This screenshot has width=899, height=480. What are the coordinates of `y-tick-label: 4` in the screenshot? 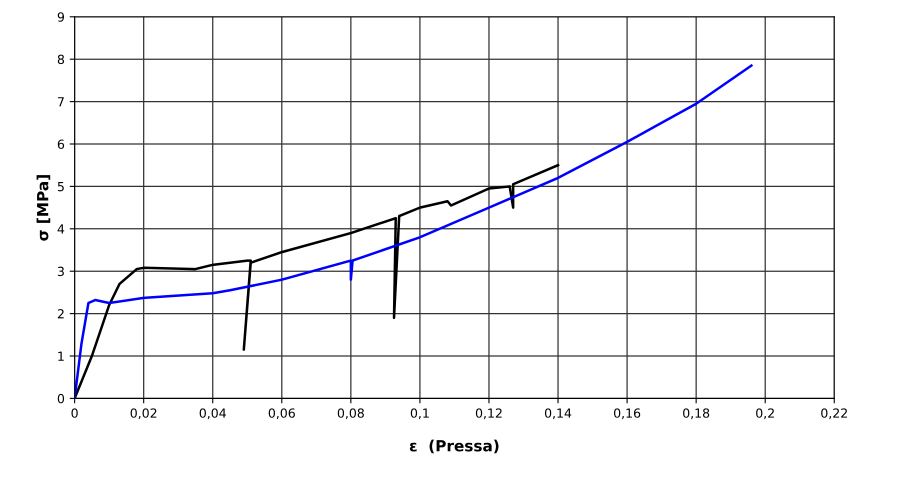 It's located at (61, 229).